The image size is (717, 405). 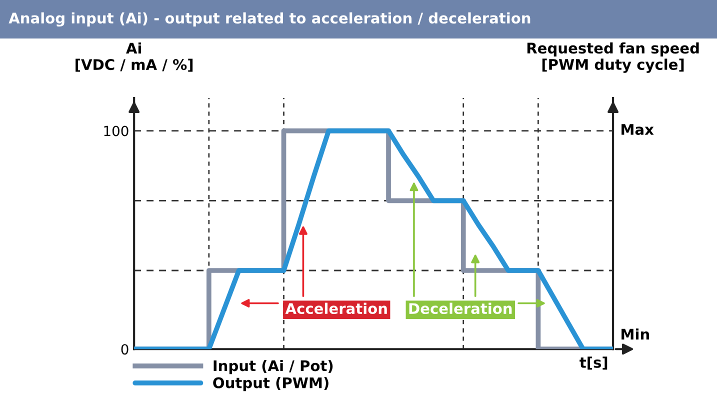 I want to click on y-tick-label: 0, so click(x=124, y=349).